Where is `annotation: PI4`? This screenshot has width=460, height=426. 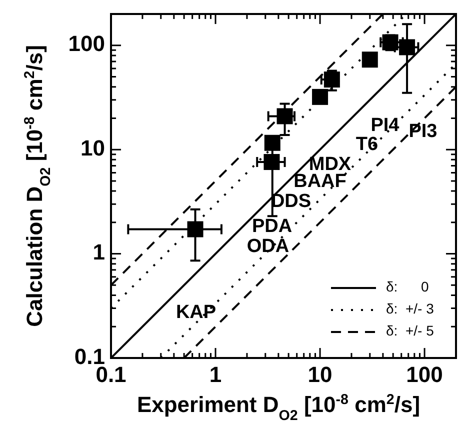 annotation: PI4 is located at coordinates (385, 125).